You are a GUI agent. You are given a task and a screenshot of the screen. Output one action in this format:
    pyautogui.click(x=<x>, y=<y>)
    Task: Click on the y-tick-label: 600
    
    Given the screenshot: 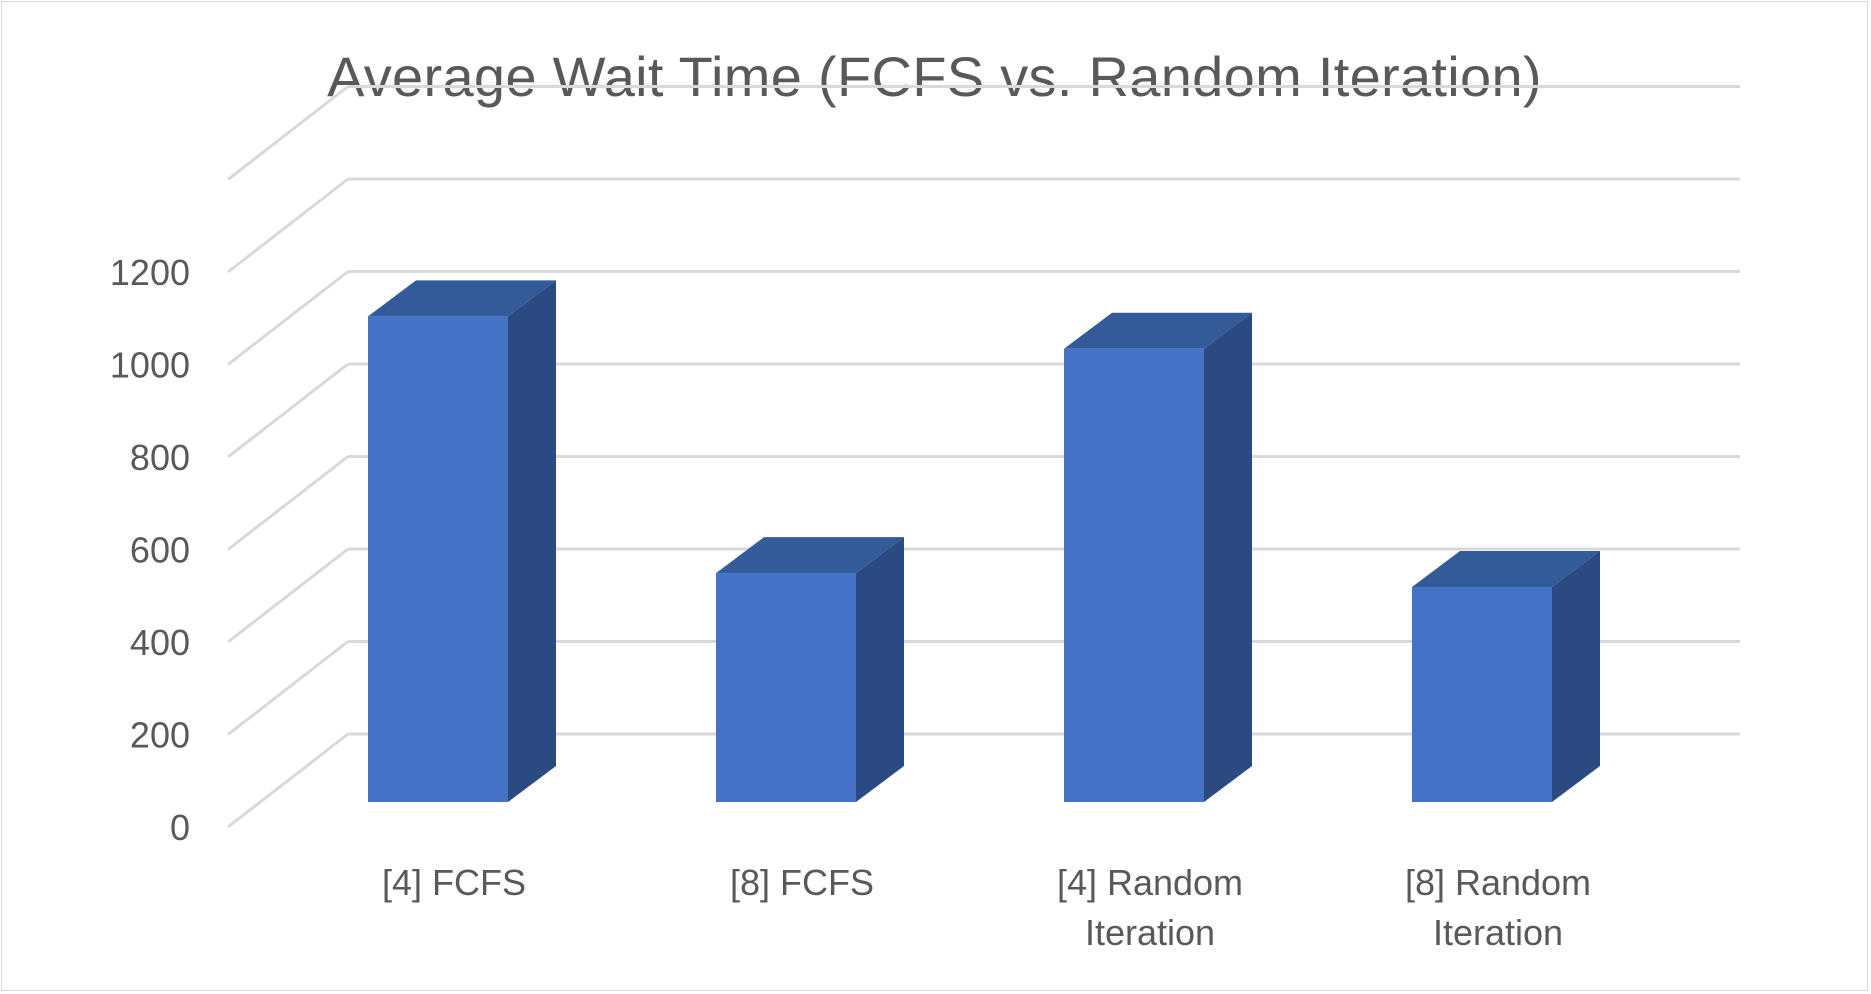 What is the action you would take?
    pyautogui.click(x=160, y=550)
    